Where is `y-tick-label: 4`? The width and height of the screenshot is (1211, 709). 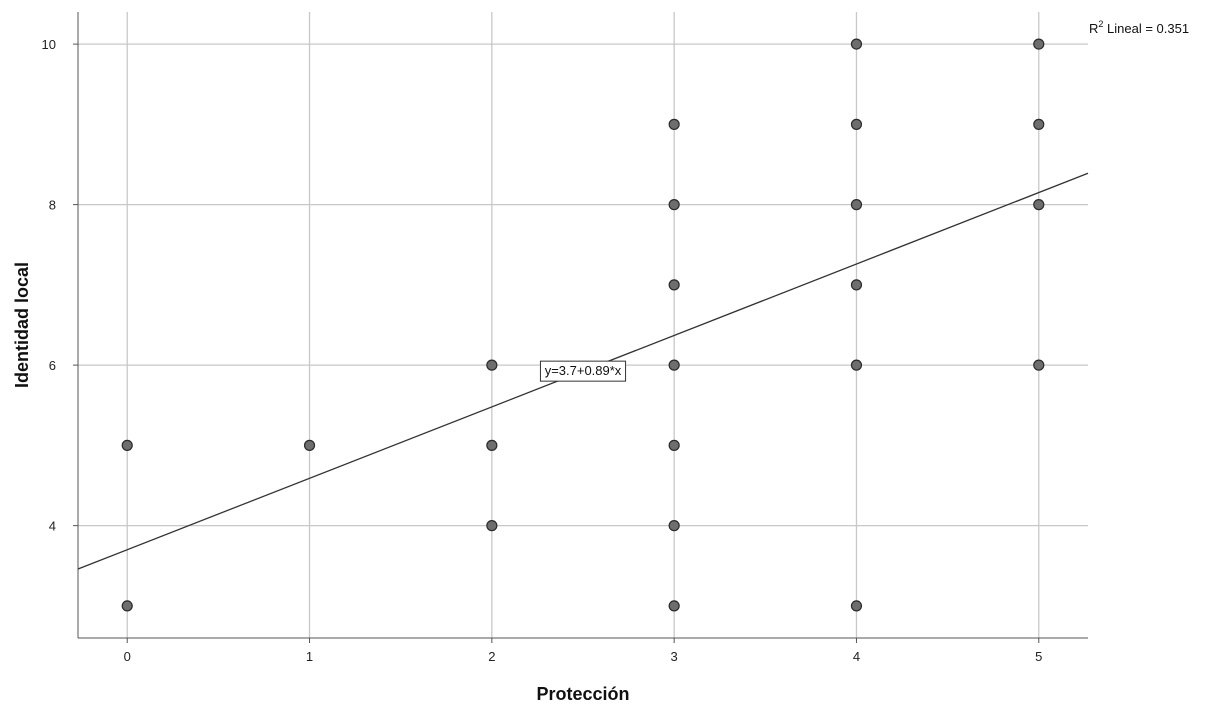 y-tick-label: 4 is located at coordinates (52, 526).